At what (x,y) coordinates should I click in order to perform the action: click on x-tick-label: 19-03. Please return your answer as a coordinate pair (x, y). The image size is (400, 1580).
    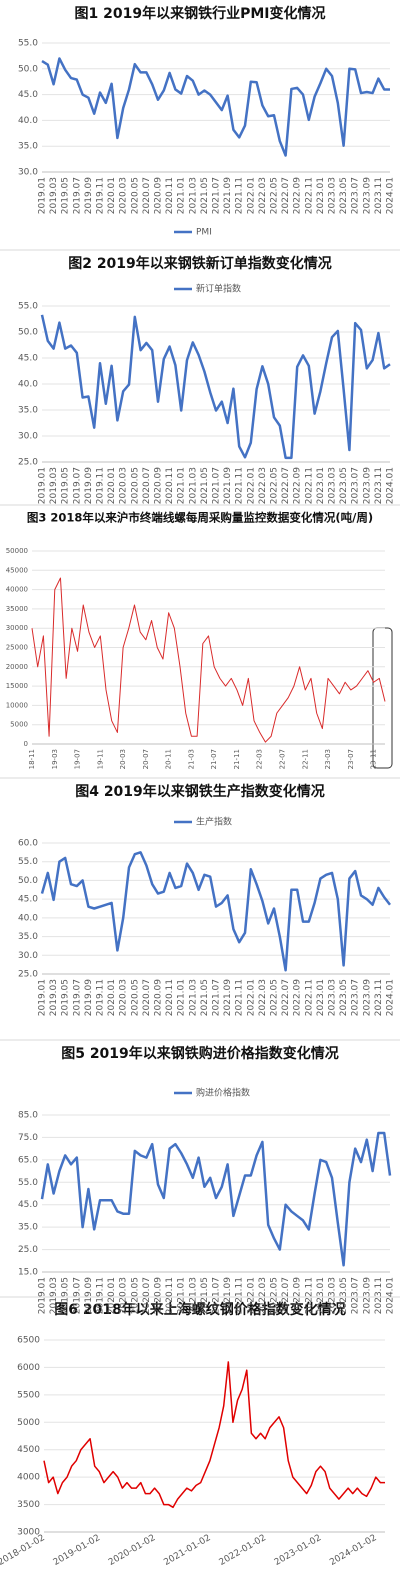
    Looking at the image, I should click on (55, 759).